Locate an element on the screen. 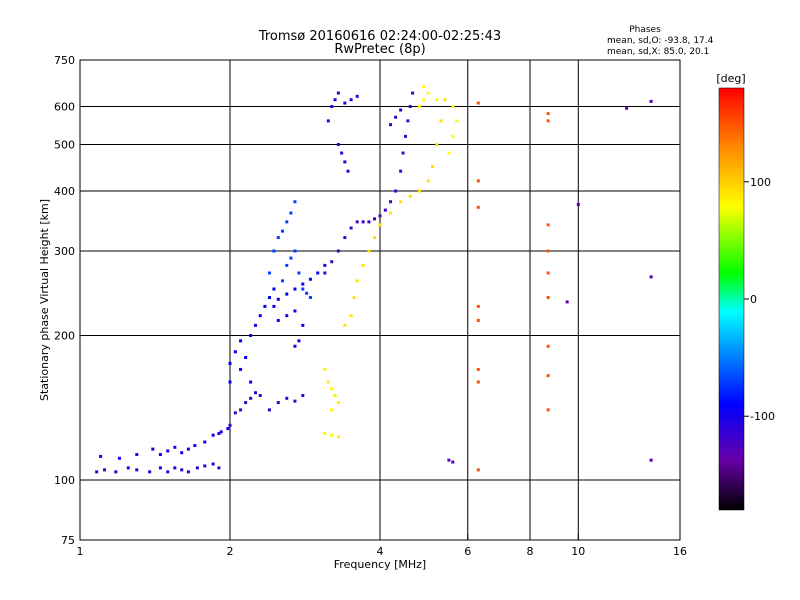 This screenshot has width=800, height=600. y-tick-label: 500 is located at coordinates (64, 145).